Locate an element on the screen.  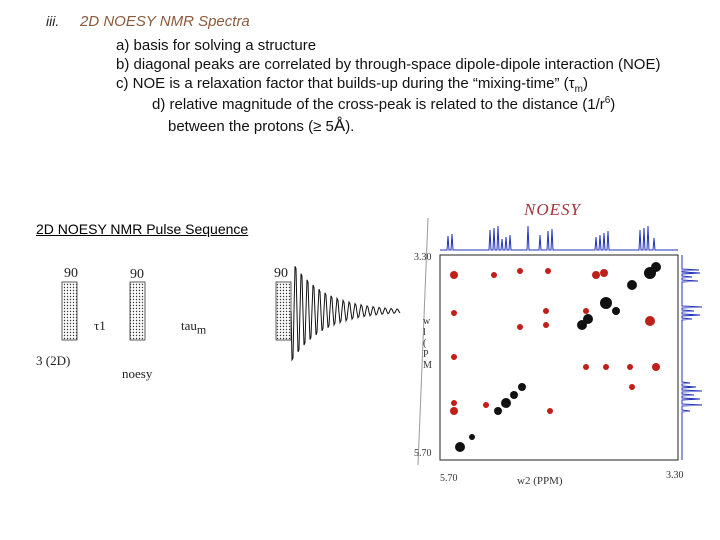
fid-signal is located at coordinates (345, 314).